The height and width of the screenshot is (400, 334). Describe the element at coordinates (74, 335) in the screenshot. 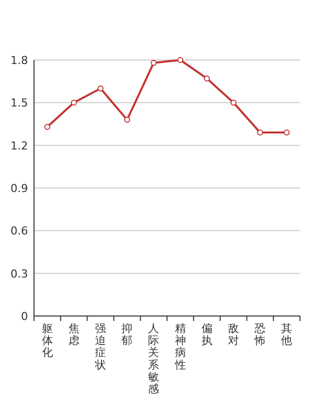

I see `x-tick-label: 焦虑` at that location.